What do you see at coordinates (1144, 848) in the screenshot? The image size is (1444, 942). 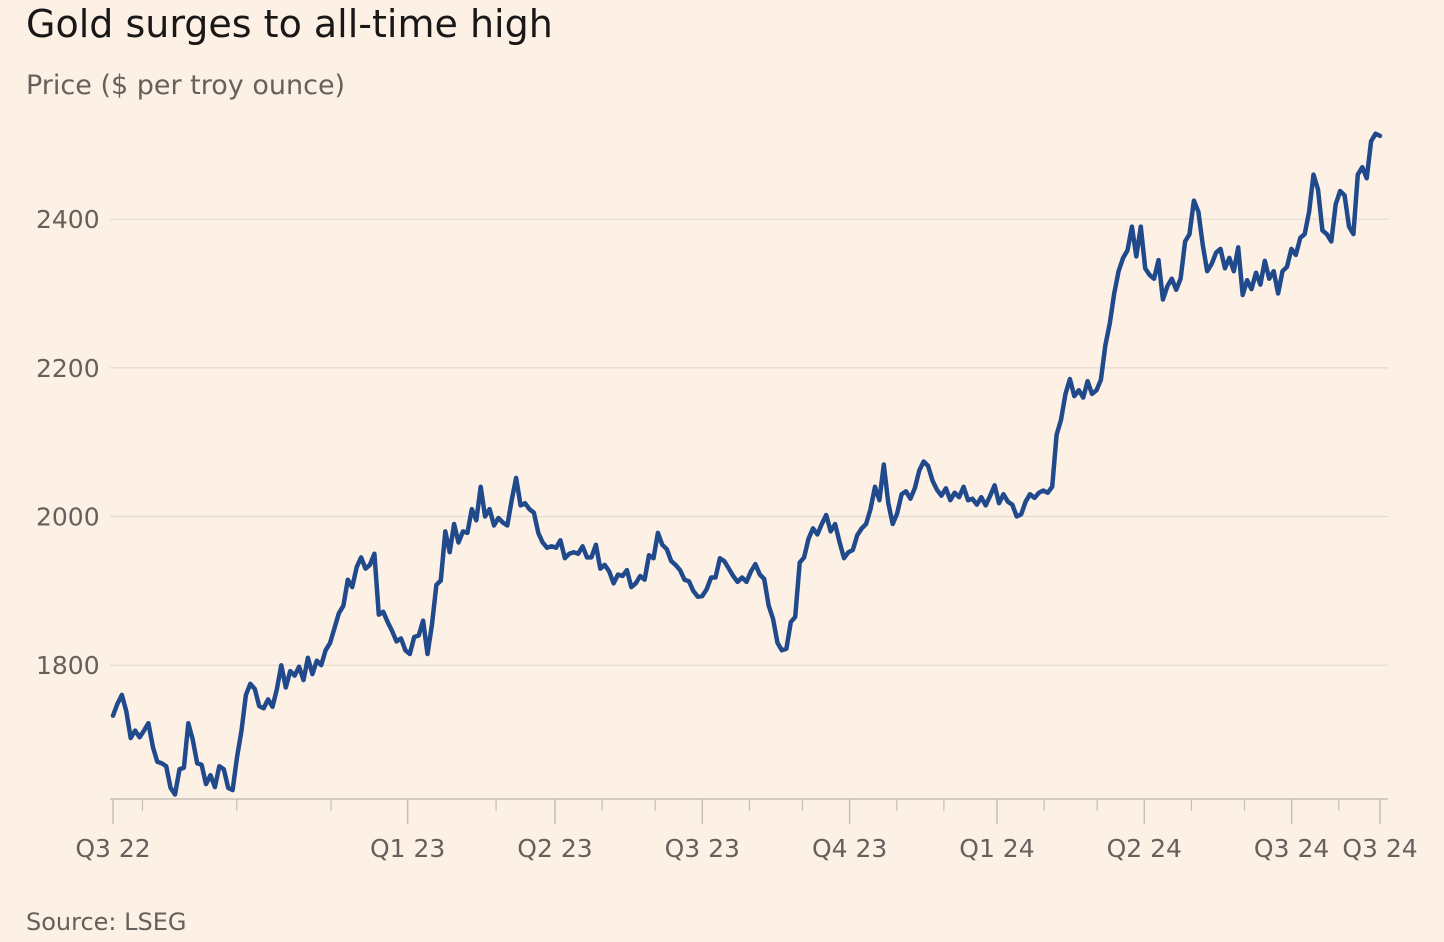 I see `x-tick-label-6: Q2 24` at bounding box center [1144, 848].